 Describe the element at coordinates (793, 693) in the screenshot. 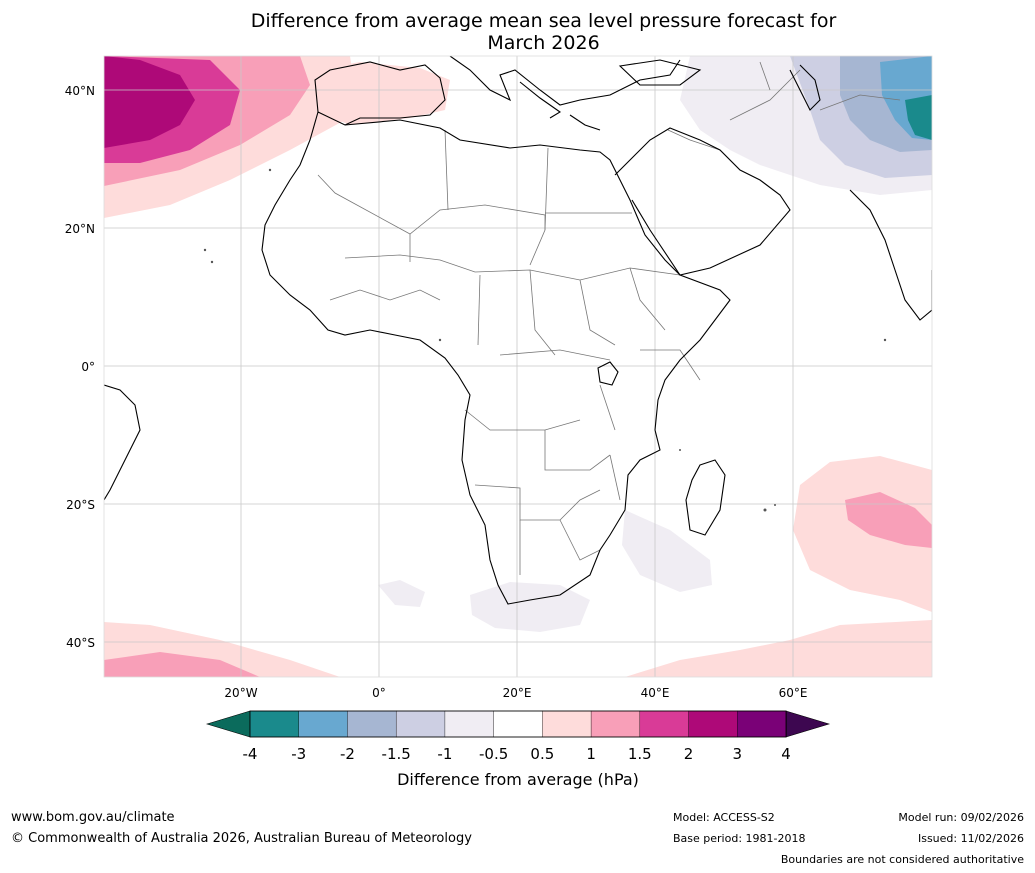

I see `lon-label-60e: 60°E` at that location.